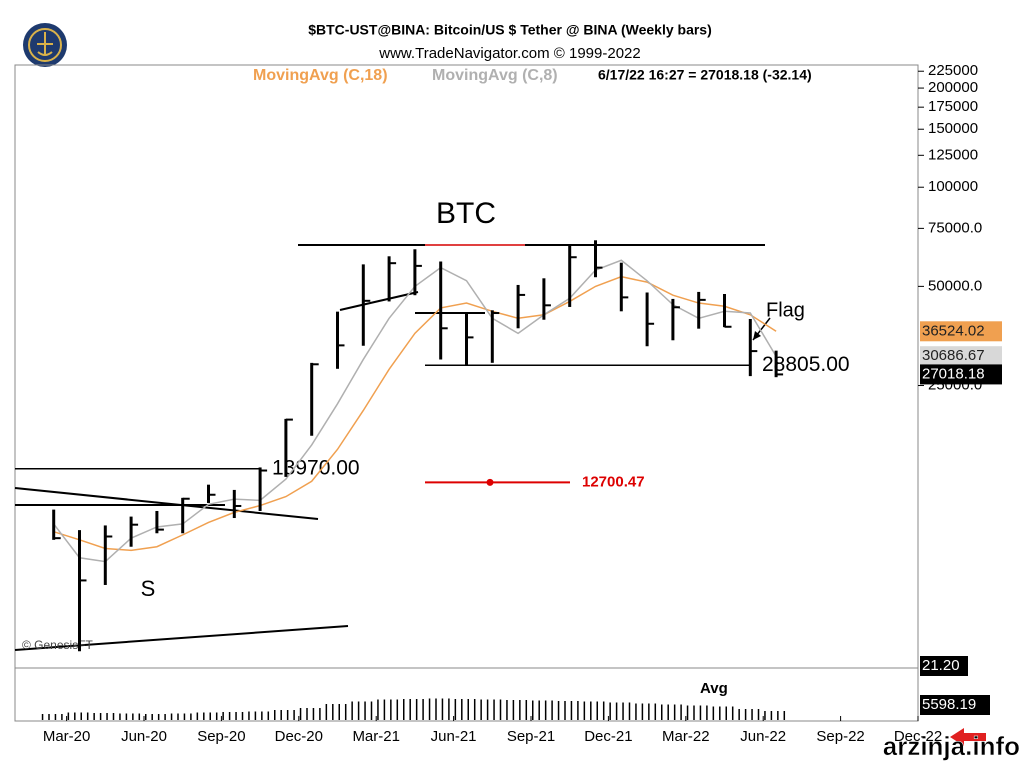 The width and height of the screenshot is (1024, 765). I want to click on legend-label: MovingAvg (C,8), so click(495, 75).